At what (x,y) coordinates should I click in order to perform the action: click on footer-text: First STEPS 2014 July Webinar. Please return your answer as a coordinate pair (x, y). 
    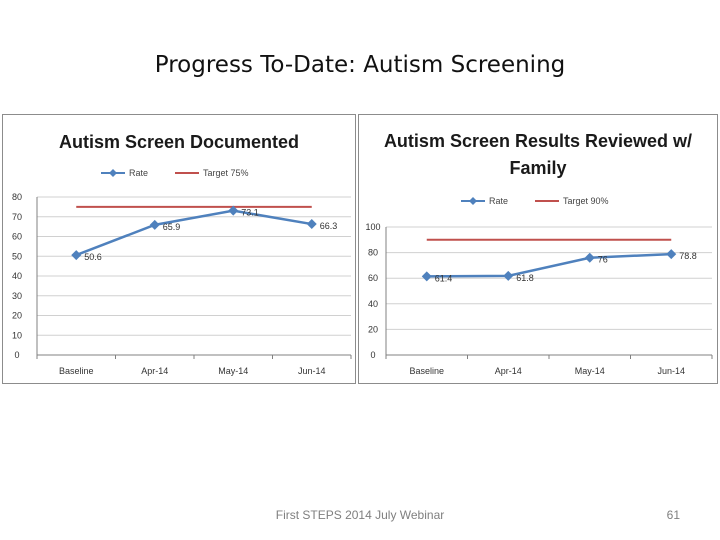
    Looking at the image, I should click on (360, 515).